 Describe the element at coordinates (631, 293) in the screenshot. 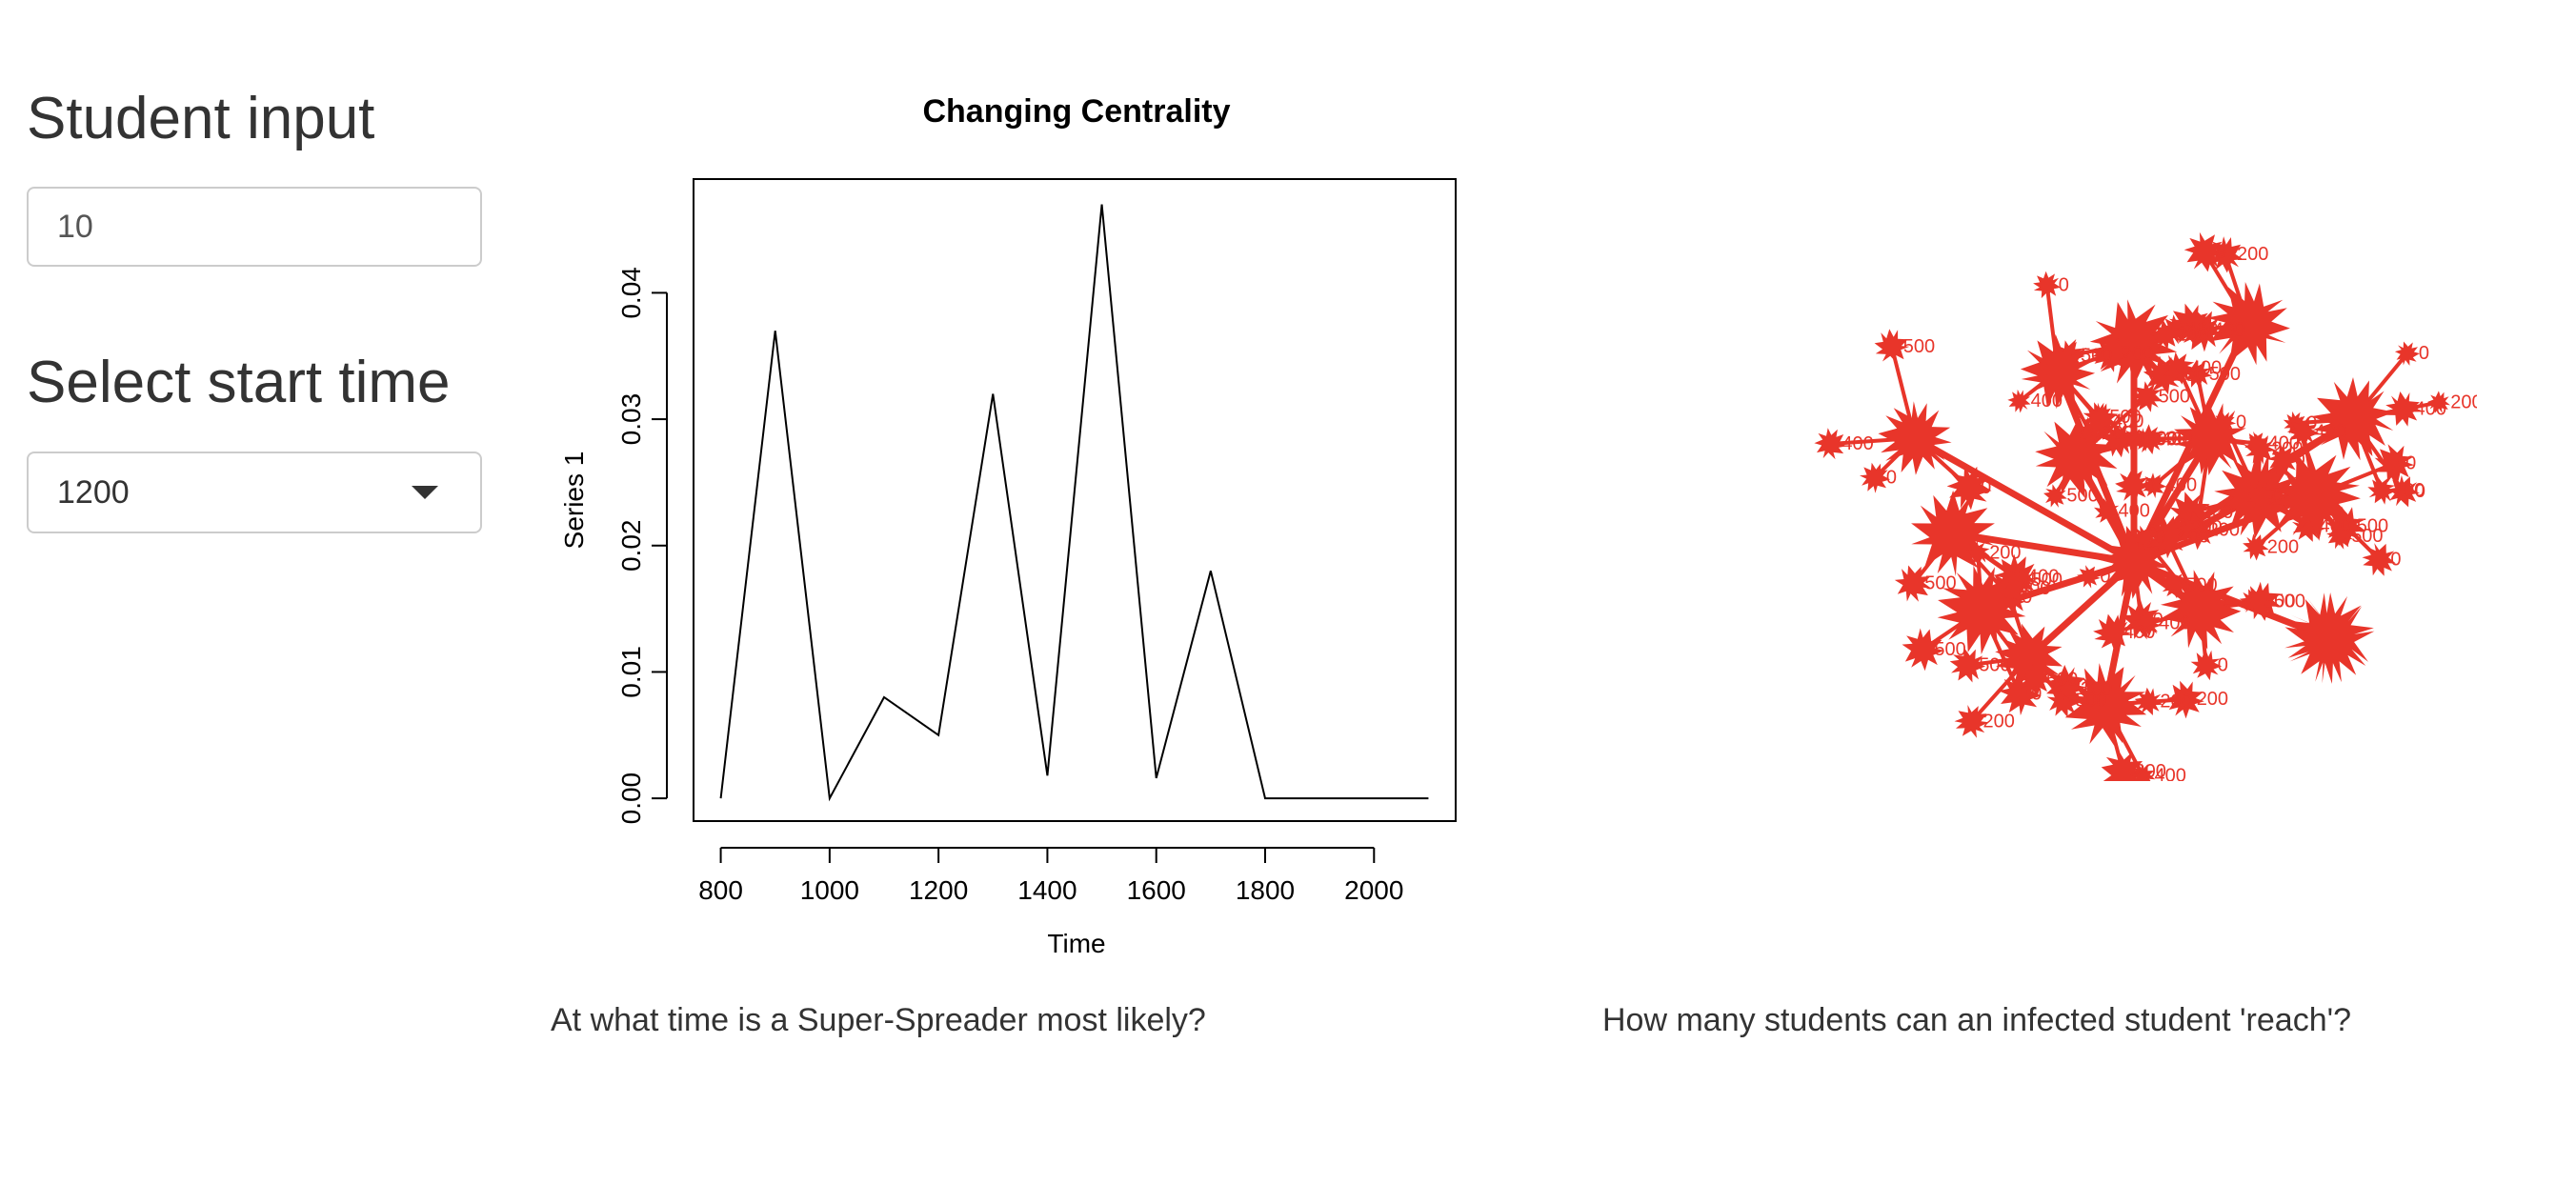

I see `y-tick-label: 0.04` at that location.